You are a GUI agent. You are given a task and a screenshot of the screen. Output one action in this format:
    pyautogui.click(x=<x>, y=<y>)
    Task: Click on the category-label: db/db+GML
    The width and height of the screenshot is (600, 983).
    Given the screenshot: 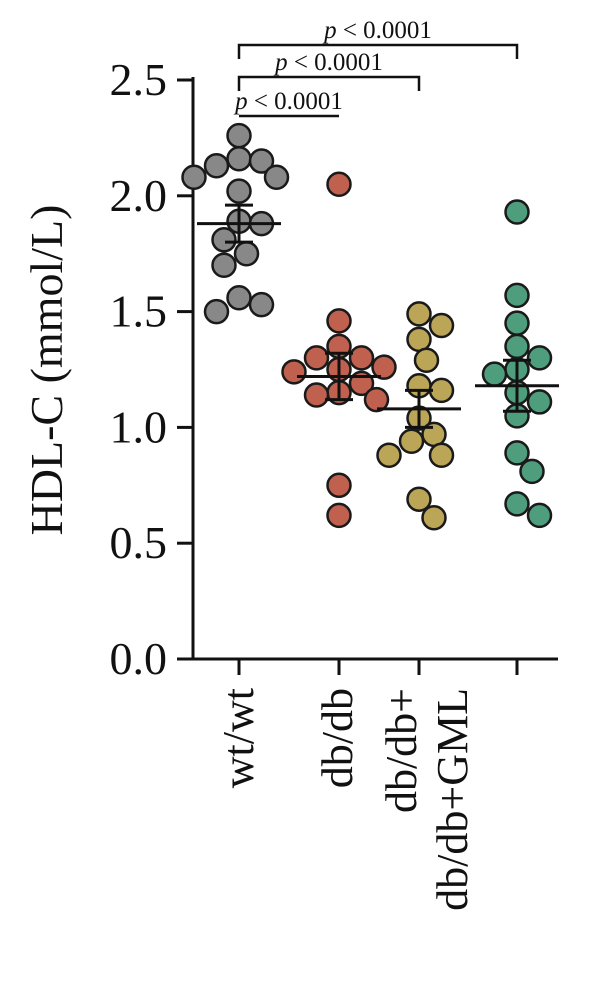 What is the action you would take?
    pyautogui.click(x=452, y=799)
    